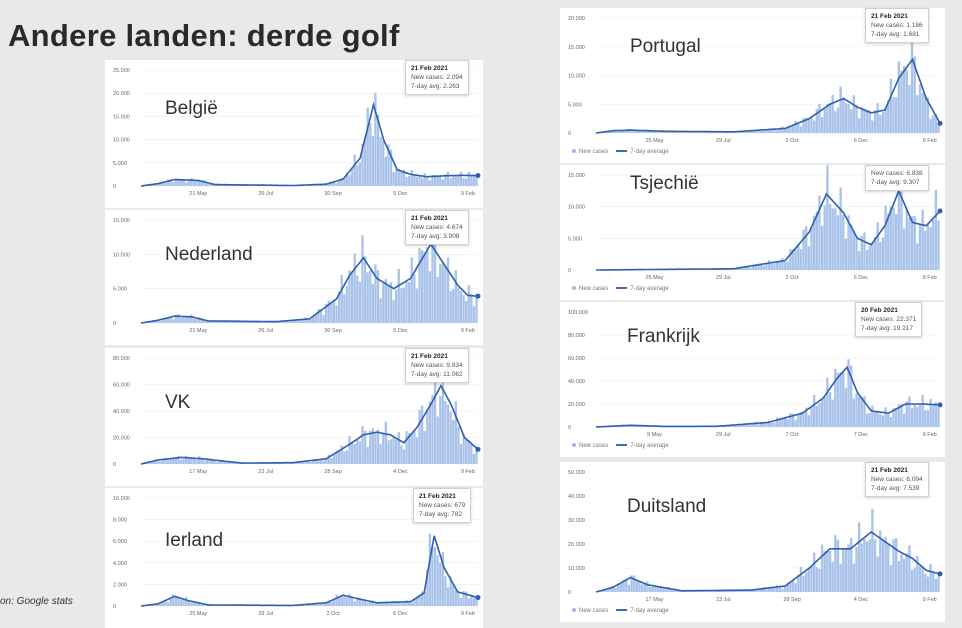  I want to click on y-tick-label: 20.000, so click(121, 439).